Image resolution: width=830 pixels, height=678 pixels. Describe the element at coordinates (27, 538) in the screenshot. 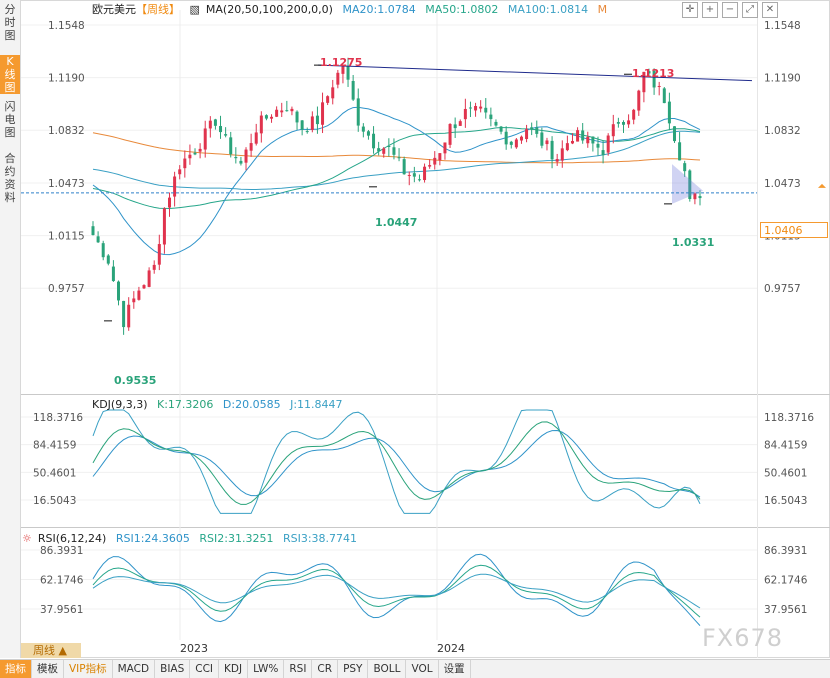

I see `sun-icon: ☼` at that location.